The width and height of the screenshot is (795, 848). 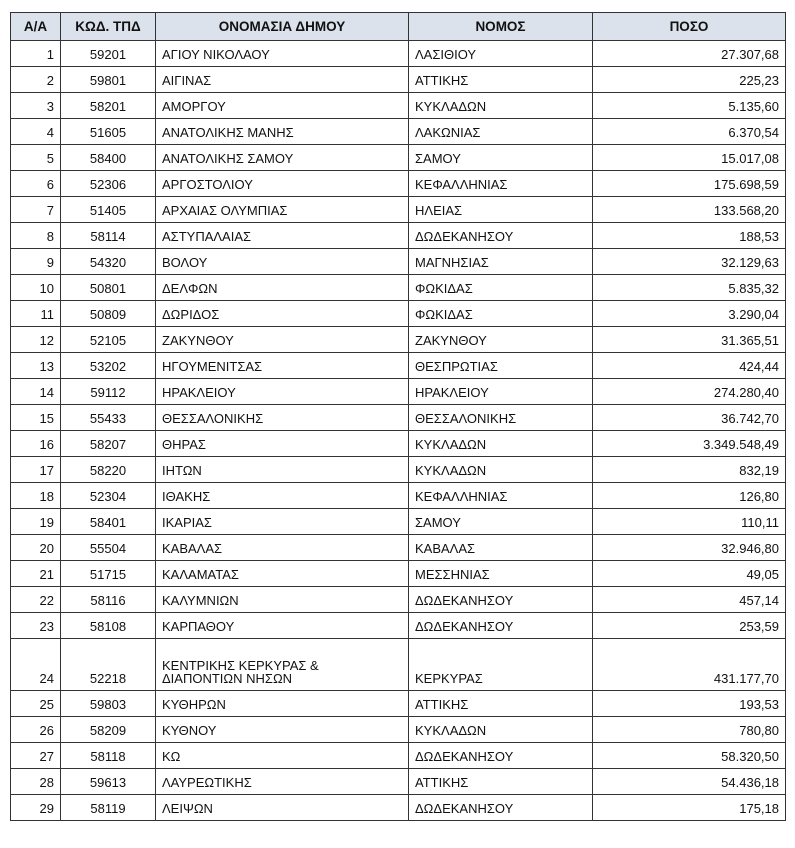 What do you see at coordinates (35, 157) in the screenshot?
I see `row-number-cell: 5` at bounding box center [35, 157].